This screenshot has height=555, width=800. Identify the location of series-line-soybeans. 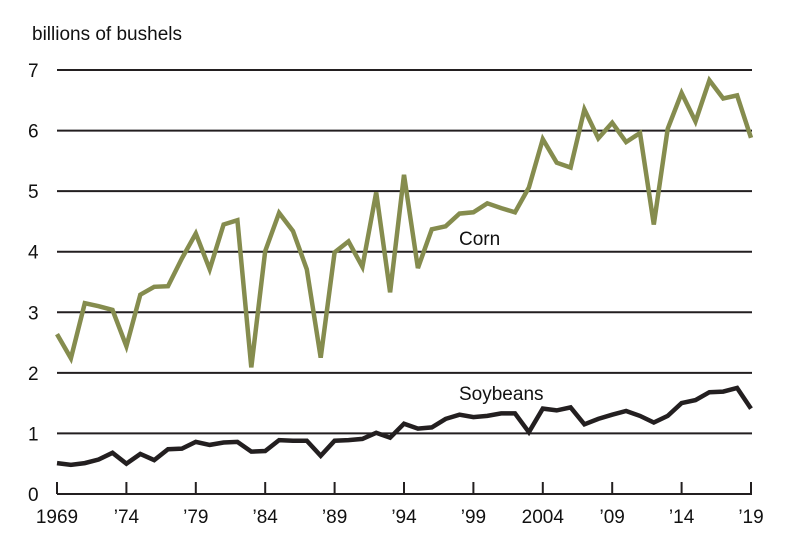
(404, 426).